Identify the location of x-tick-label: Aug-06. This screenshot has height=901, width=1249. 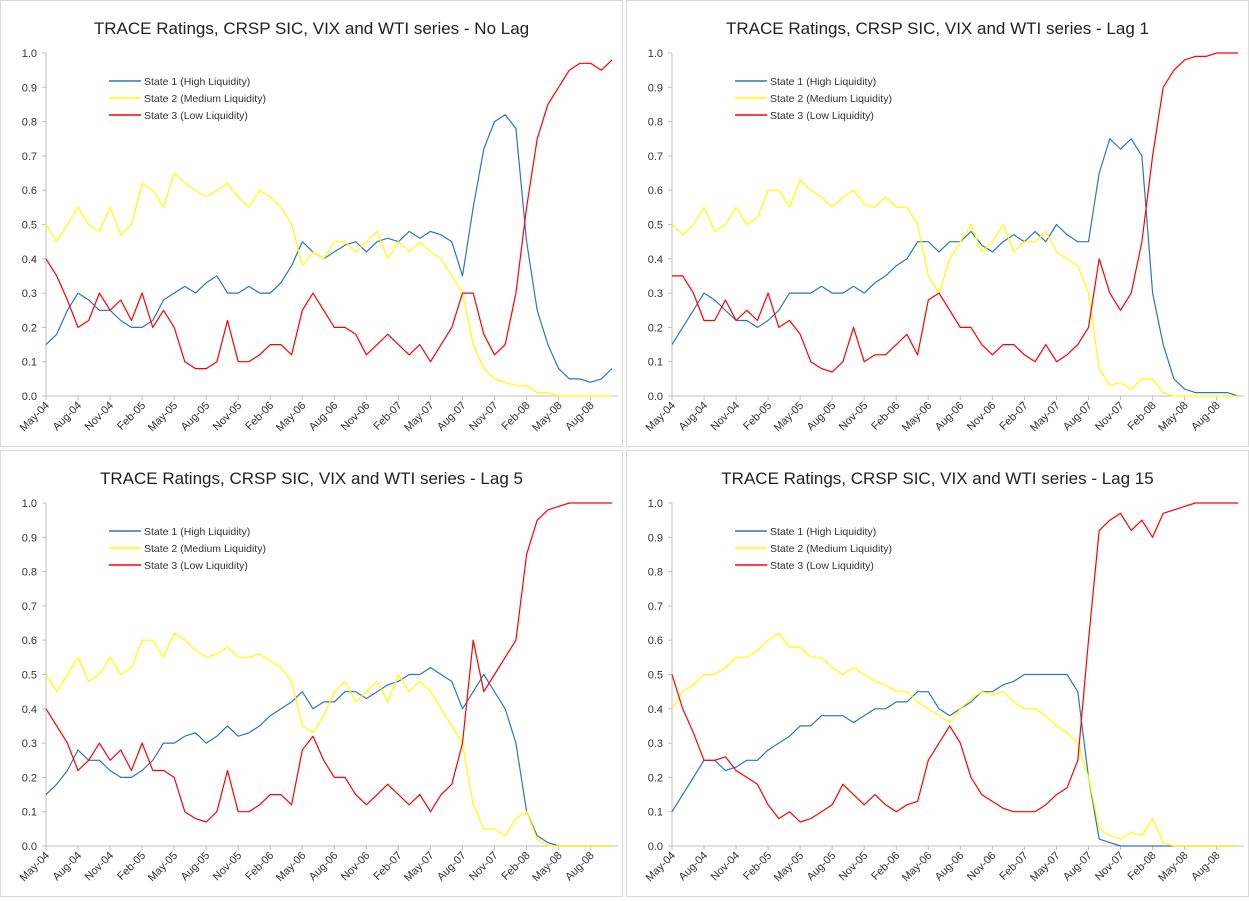
(950, 417).